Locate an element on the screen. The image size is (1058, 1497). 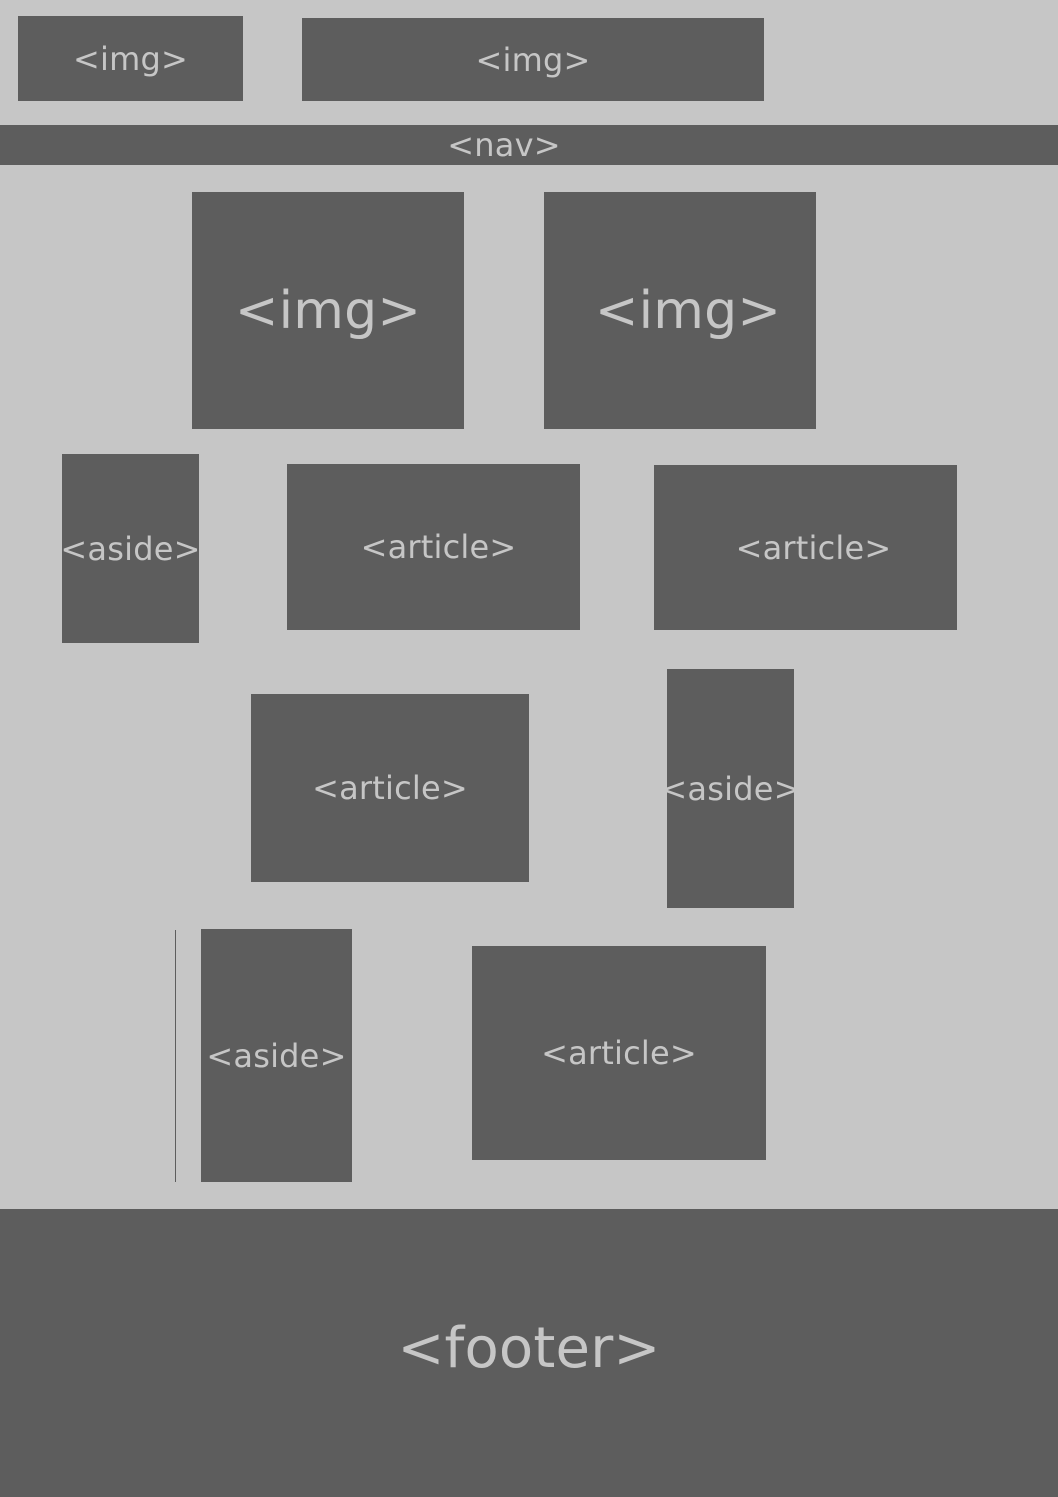
row3-article: <article> is located at coordinates (619, 1053).